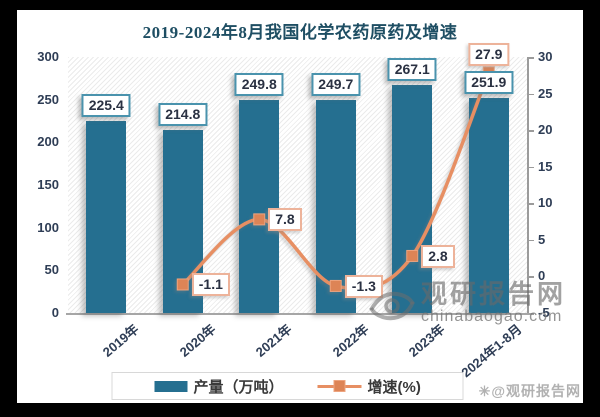 The height and width of the screenshot is (417, 600). Describe the element at coordinates (542, 239) in the screenshot. I see `right-axis-tick-label: 5` at that location.